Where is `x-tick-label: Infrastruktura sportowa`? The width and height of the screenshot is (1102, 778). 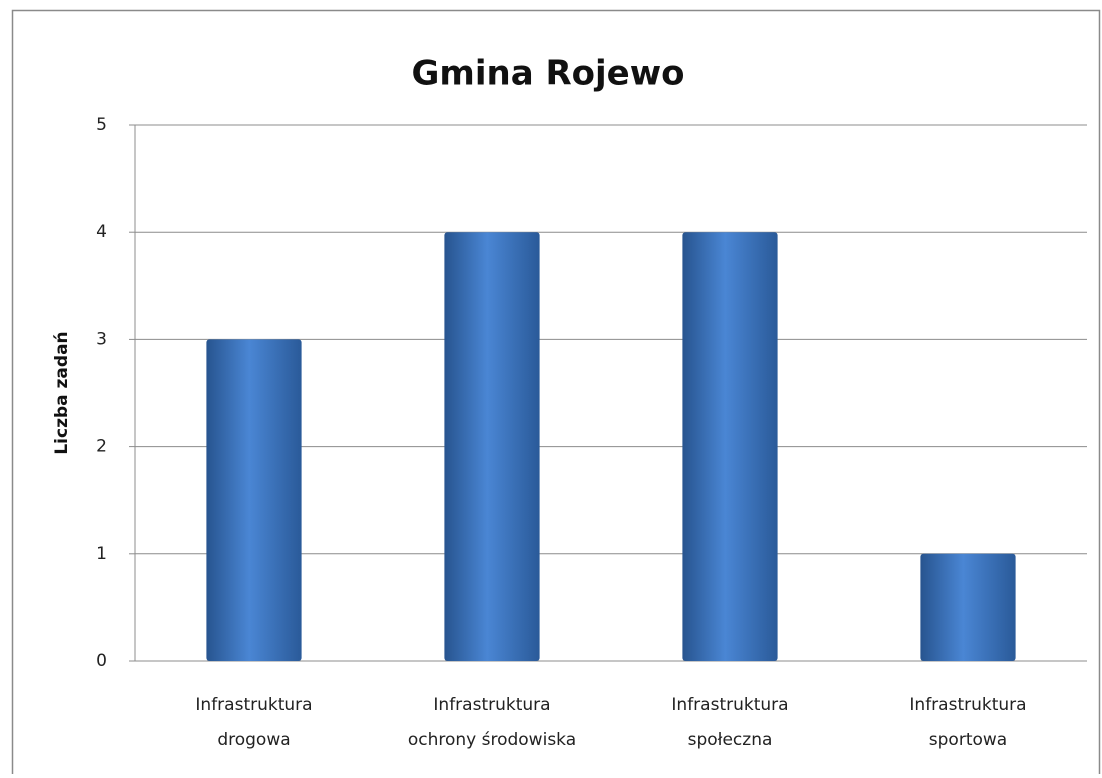
x-tick-label: Infrastruktura sportowa is located at coordinates (967, 722).